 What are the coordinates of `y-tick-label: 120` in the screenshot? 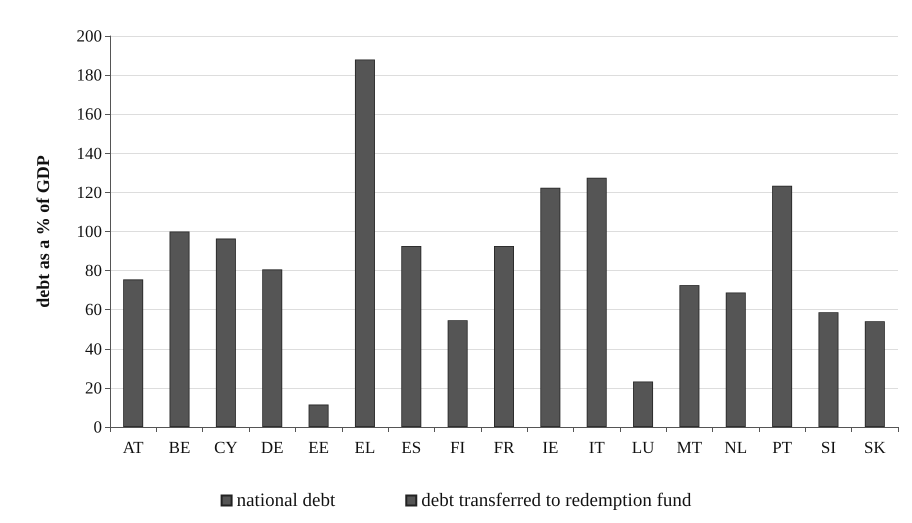 It's located at (89, 192).